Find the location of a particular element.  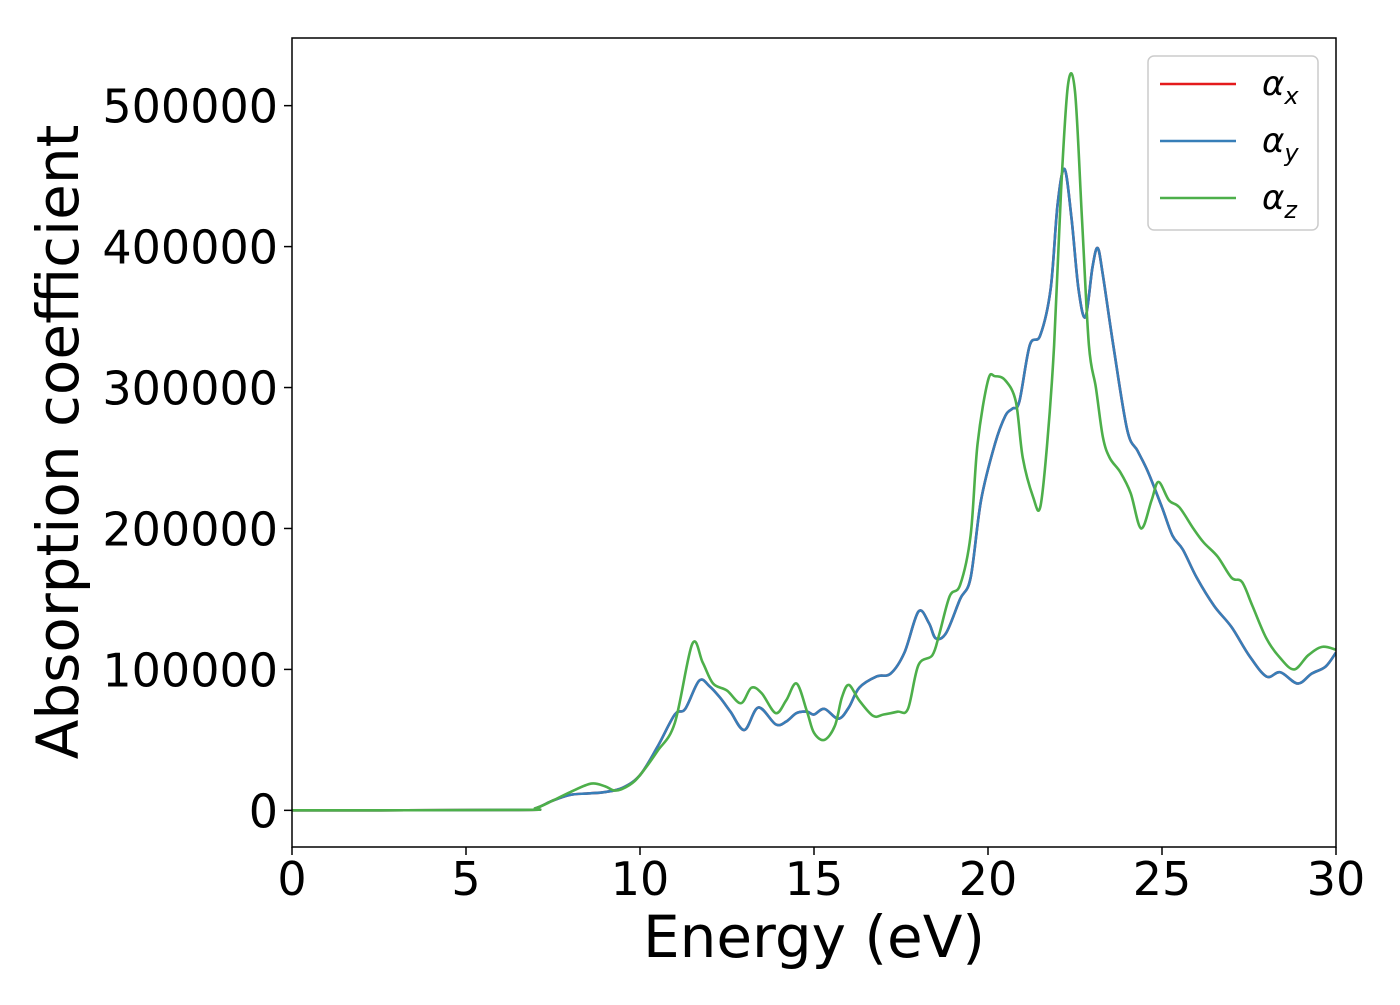

x-tick-label: 0 is located at coordinates (291, 879).